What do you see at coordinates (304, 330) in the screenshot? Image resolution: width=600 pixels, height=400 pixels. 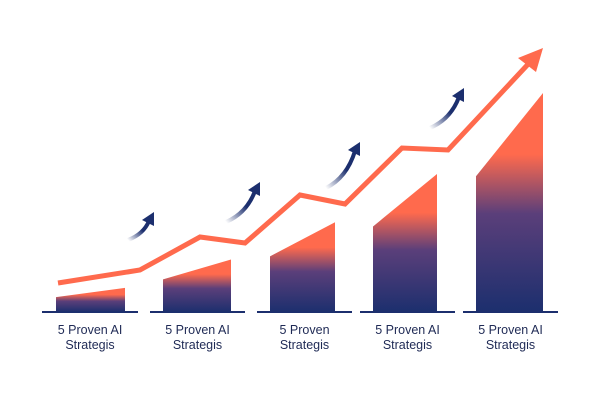 I see `category-label: 5 Proven` at bounding box center [304, 330].